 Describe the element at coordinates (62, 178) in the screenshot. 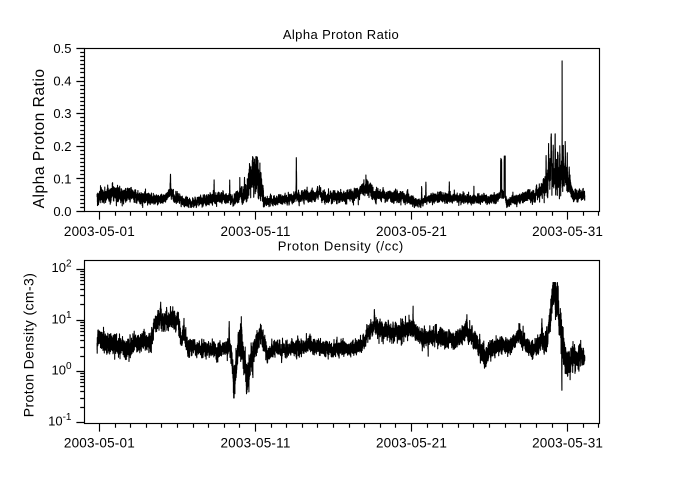

I see `svg-text: 0.1` at that location.